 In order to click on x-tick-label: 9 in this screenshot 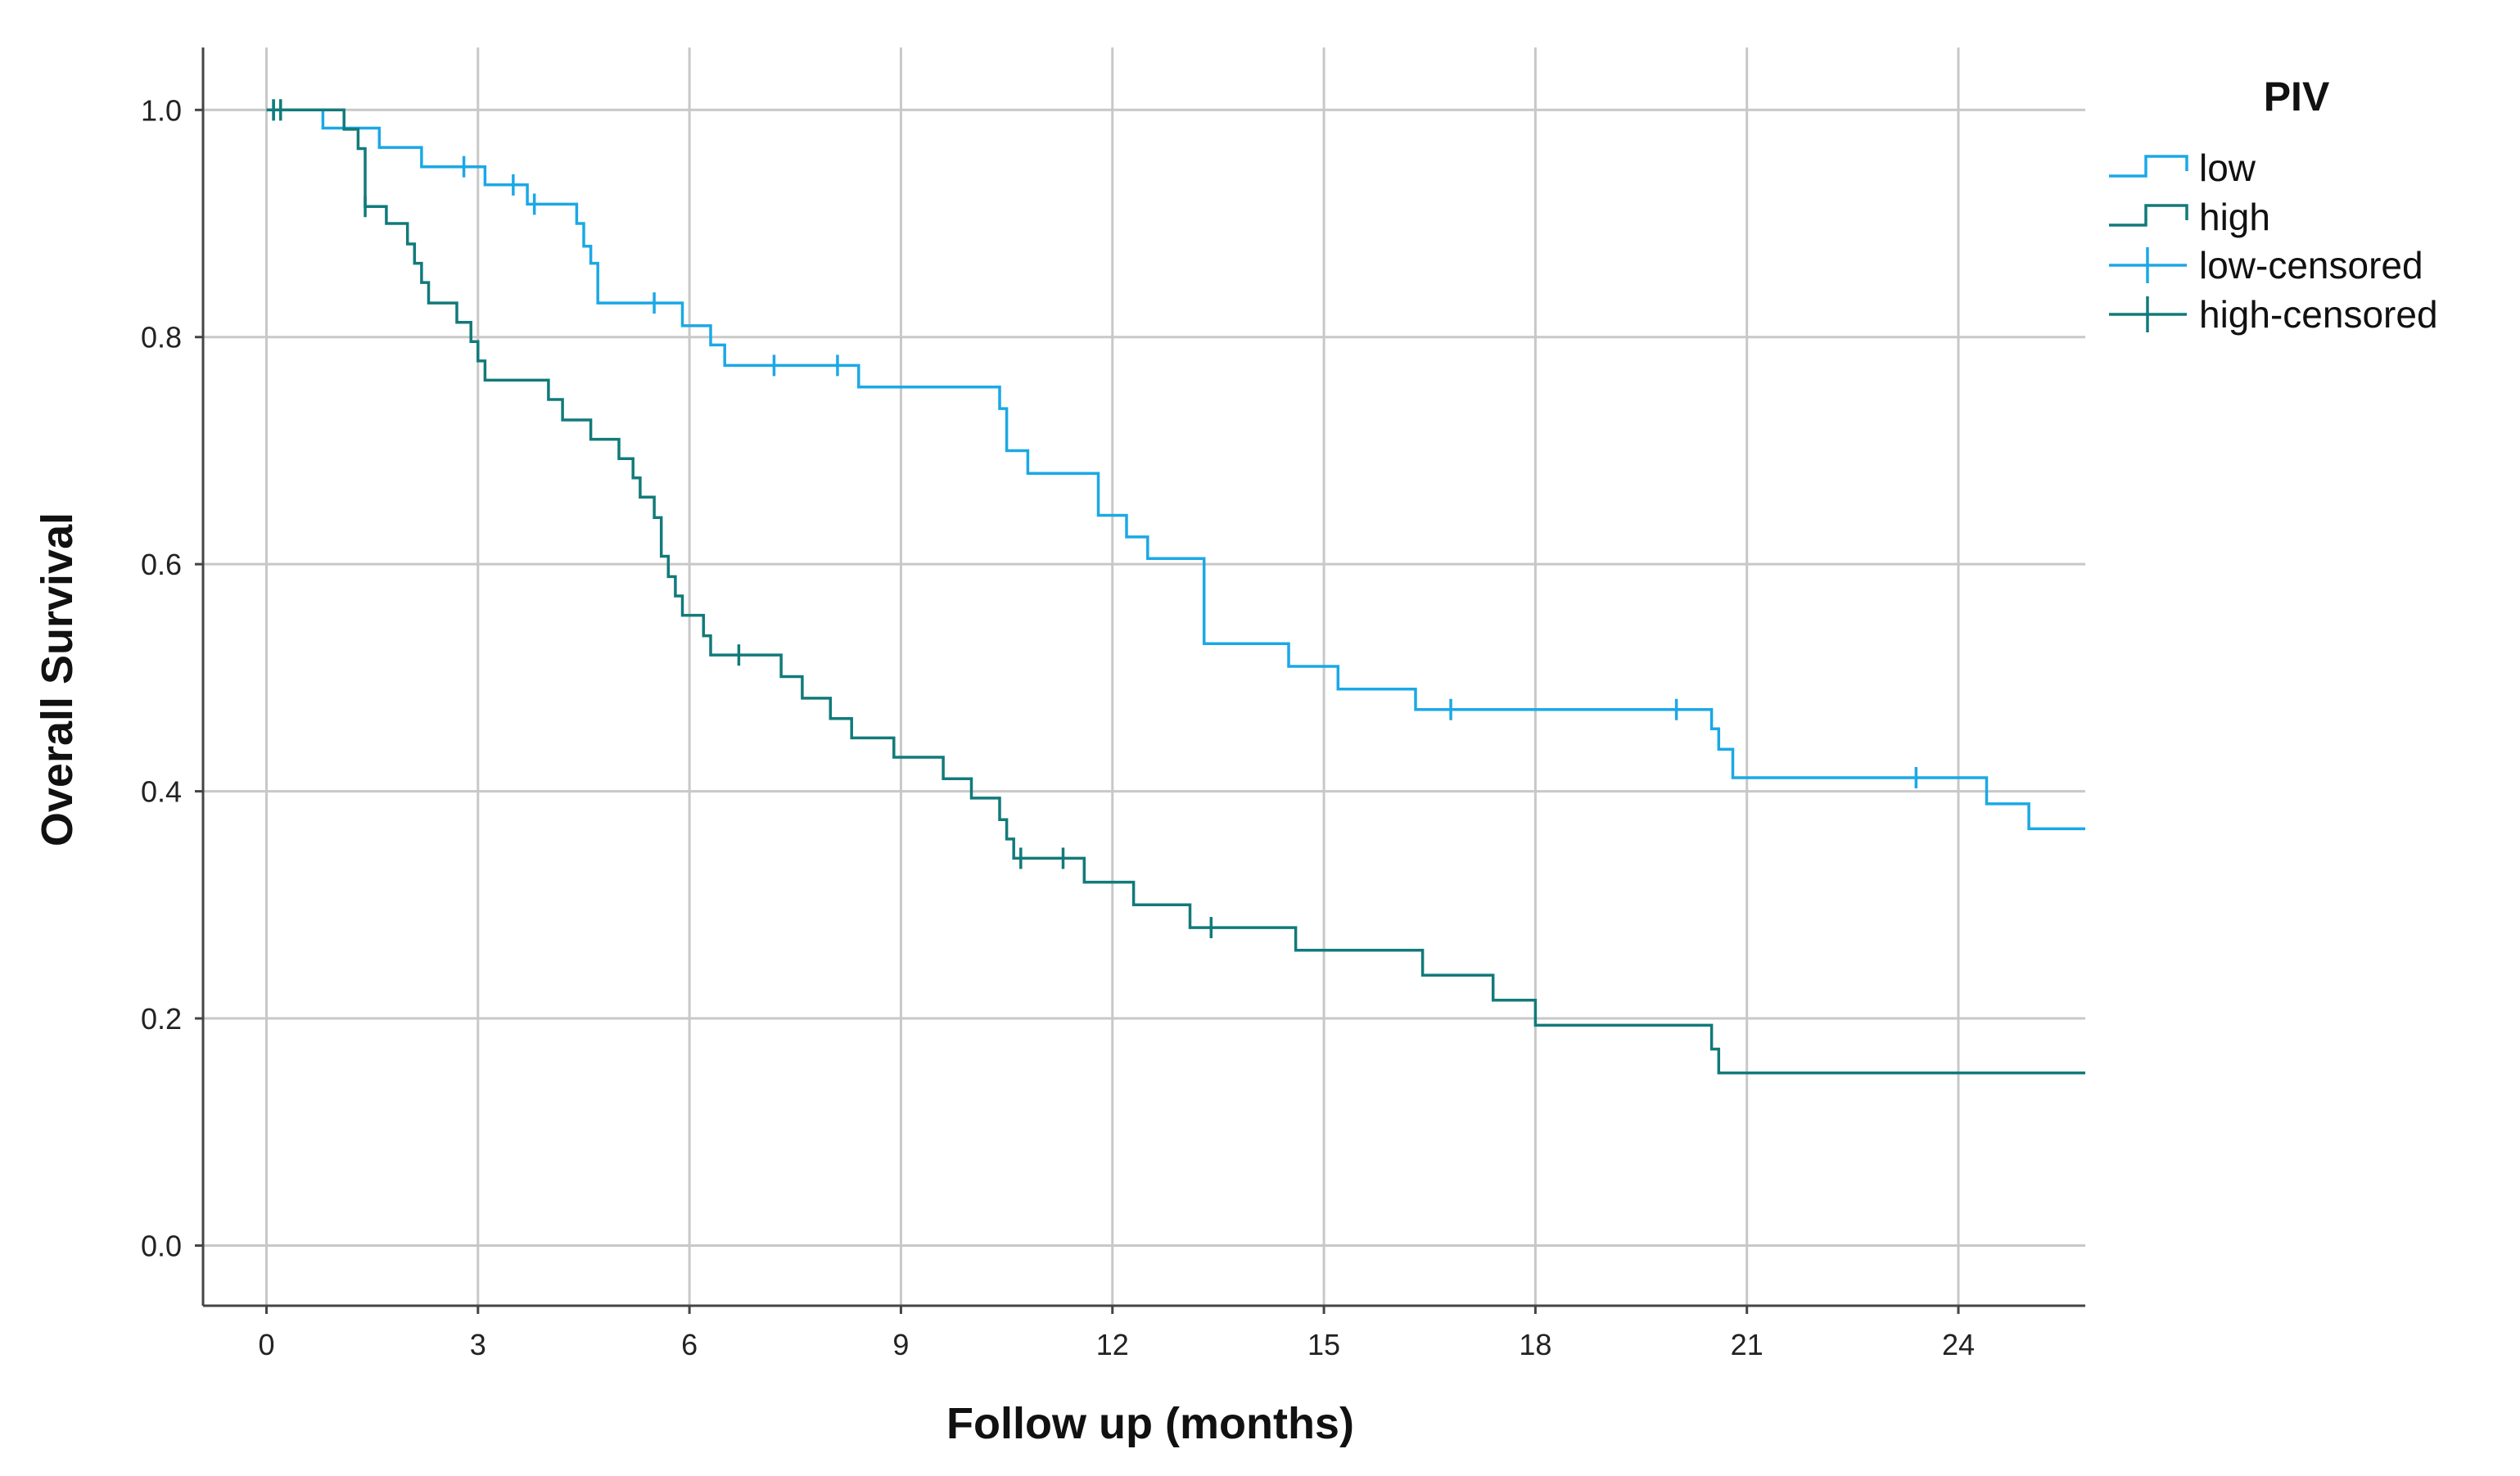, I will do `click(901, 1344)`.